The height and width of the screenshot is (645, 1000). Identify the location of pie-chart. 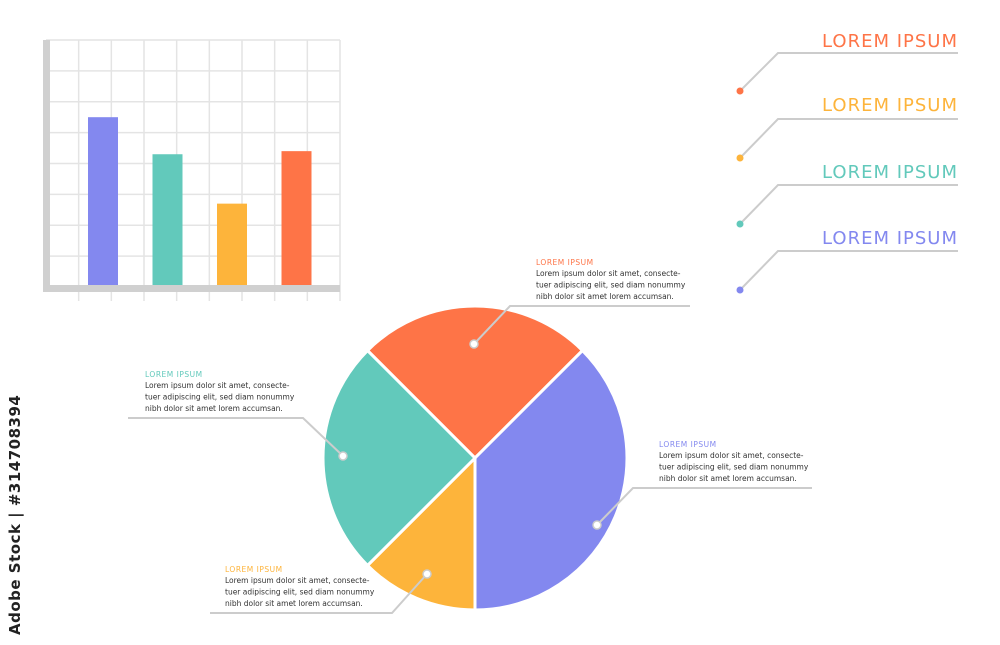
(475, 458).